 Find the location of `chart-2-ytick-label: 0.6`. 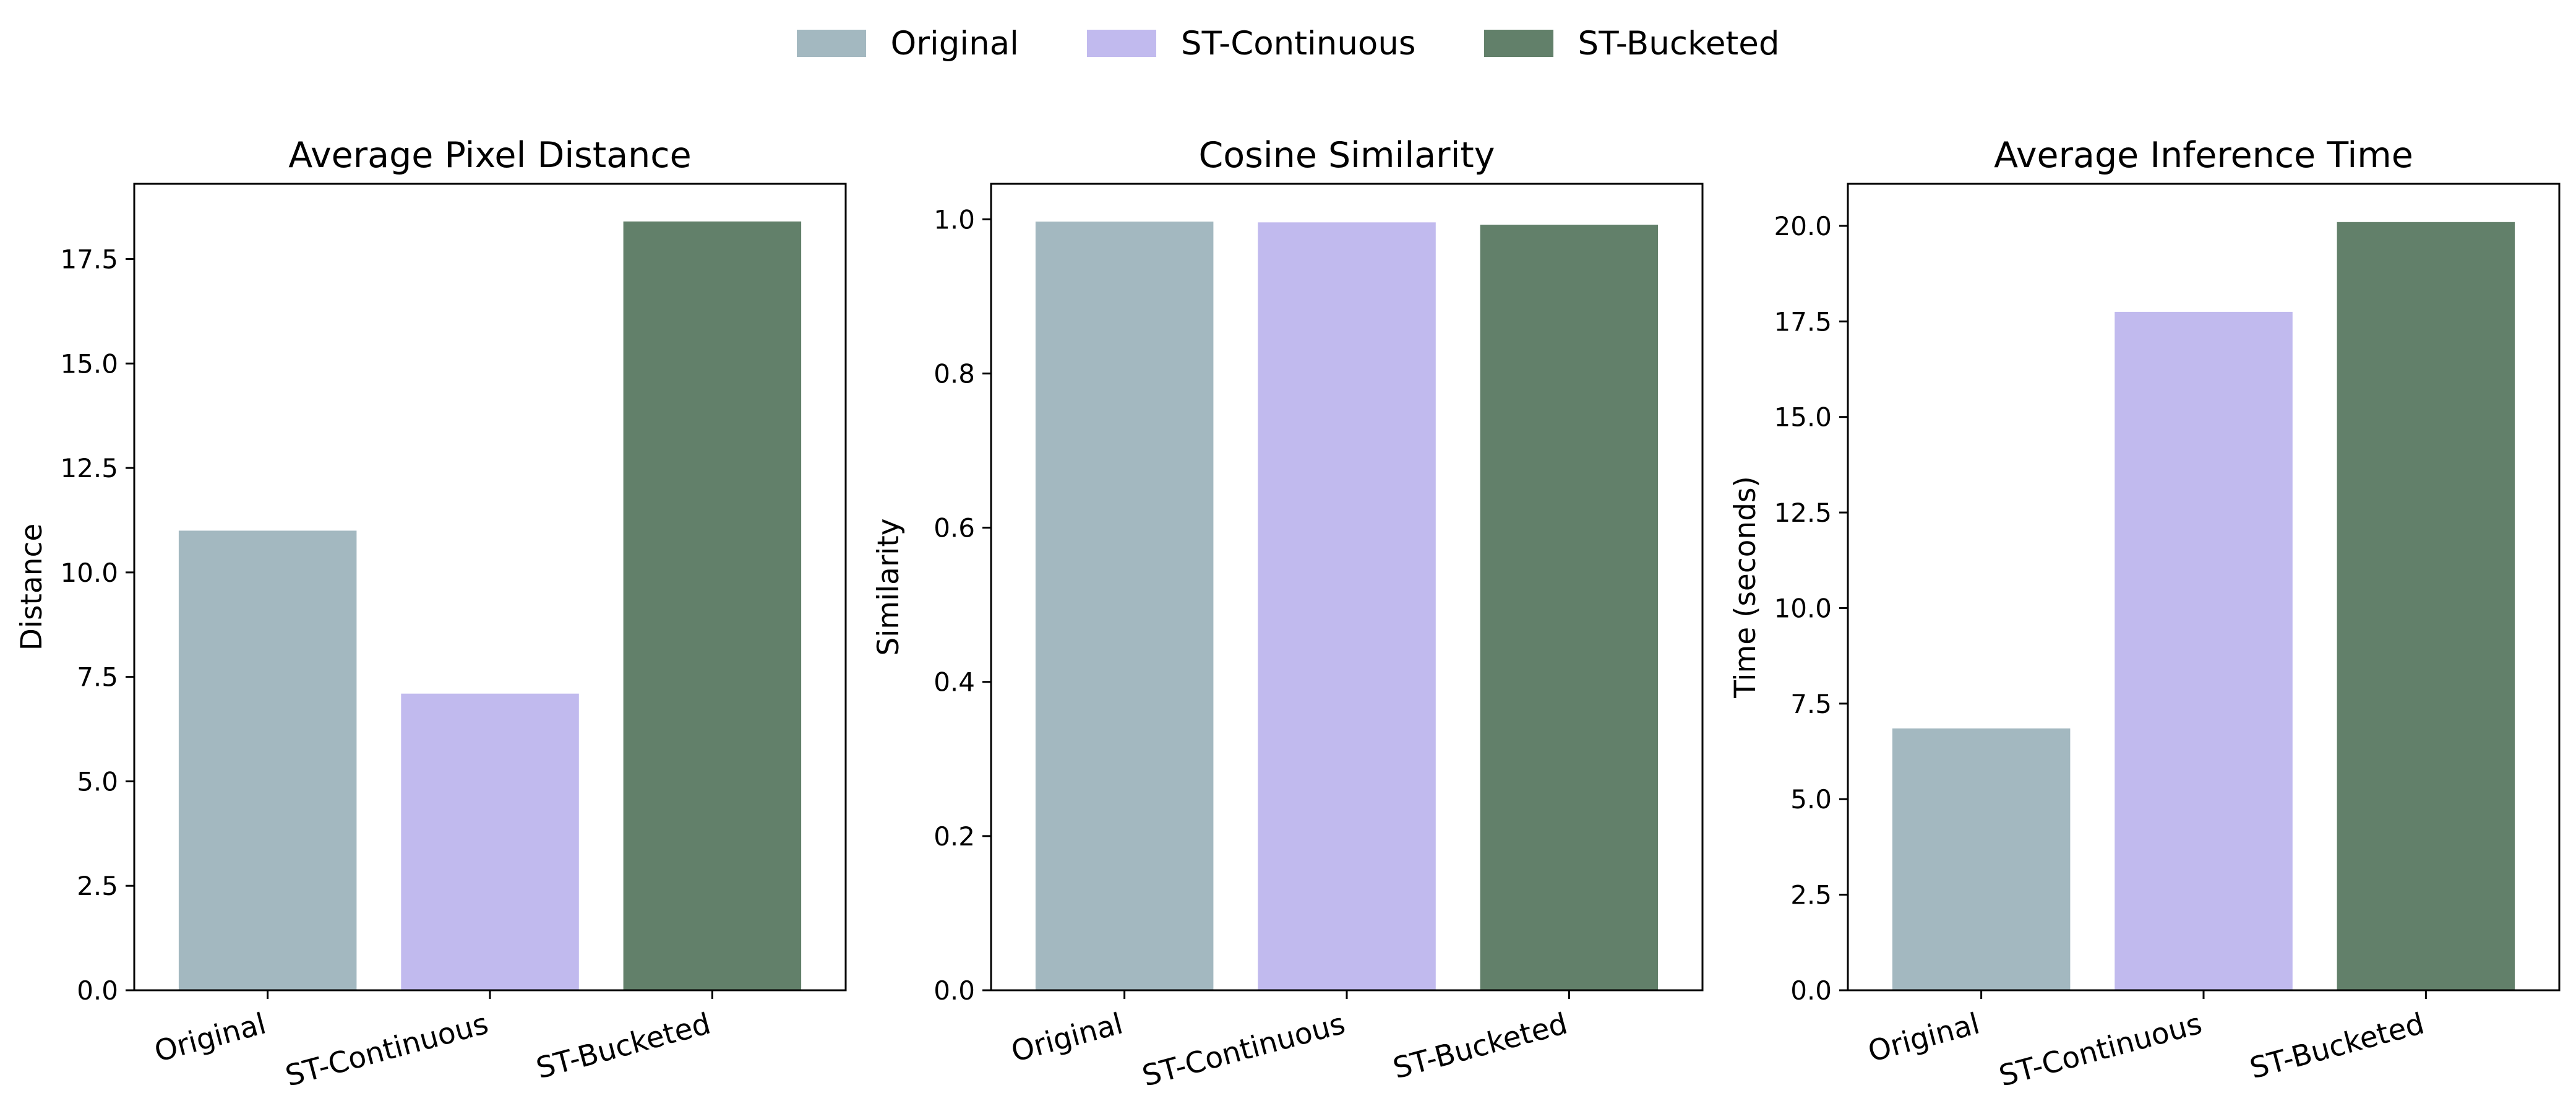

chart-2-ytick-label: 0.6 is located at coordinates (954, 528).